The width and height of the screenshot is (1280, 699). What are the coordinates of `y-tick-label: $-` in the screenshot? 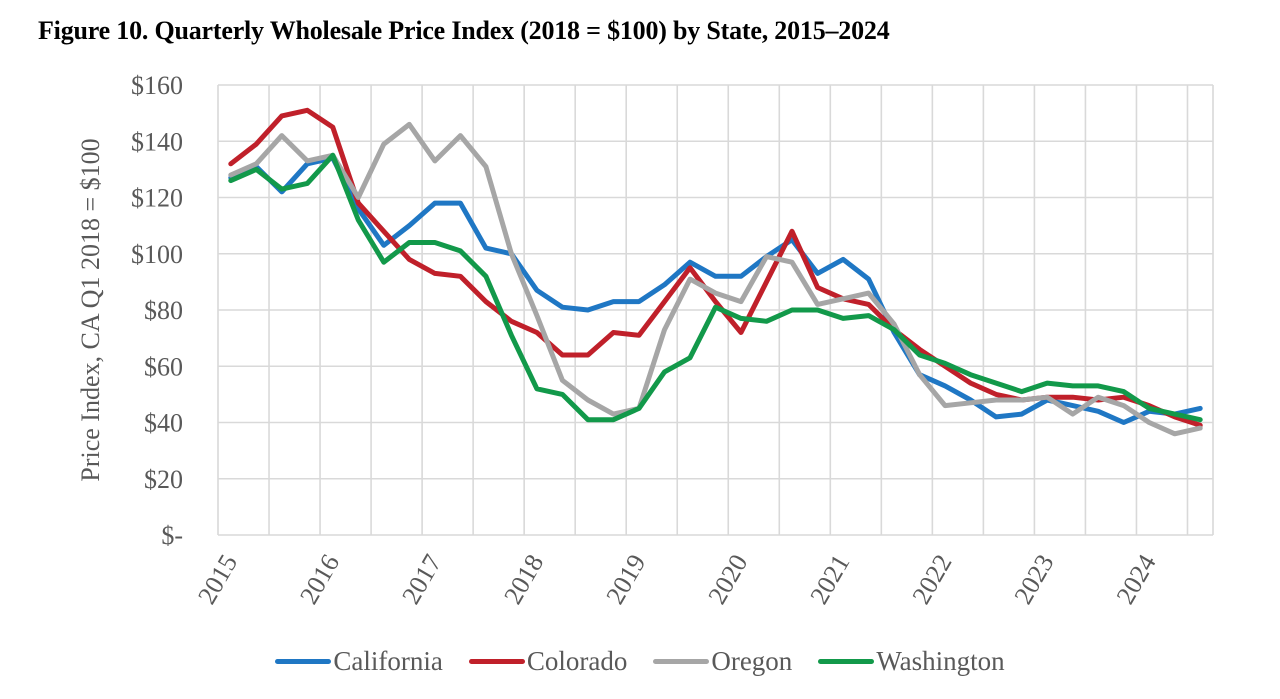 It's located at (172, 535).